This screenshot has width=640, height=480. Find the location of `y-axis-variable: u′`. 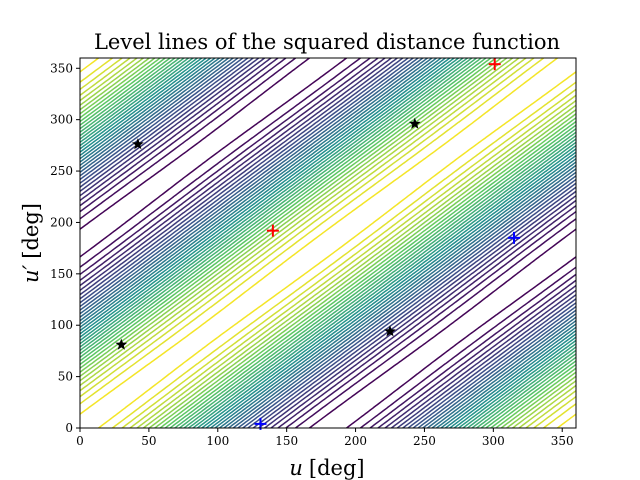

y-axis-variable: u′ is located at coordinates (31, 273).